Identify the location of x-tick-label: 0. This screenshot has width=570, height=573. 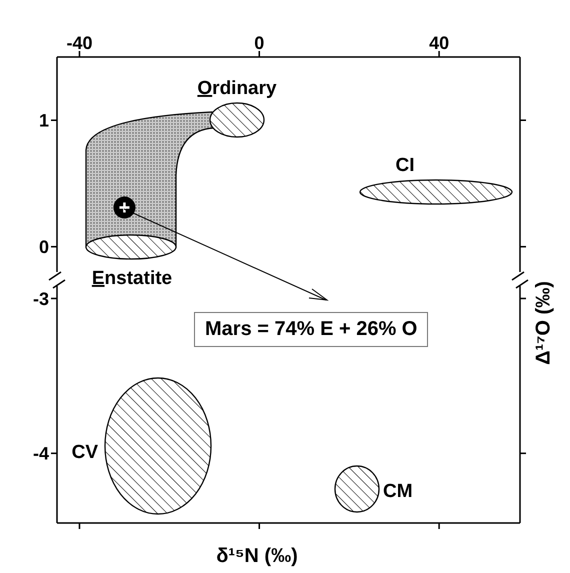
(259, 43).